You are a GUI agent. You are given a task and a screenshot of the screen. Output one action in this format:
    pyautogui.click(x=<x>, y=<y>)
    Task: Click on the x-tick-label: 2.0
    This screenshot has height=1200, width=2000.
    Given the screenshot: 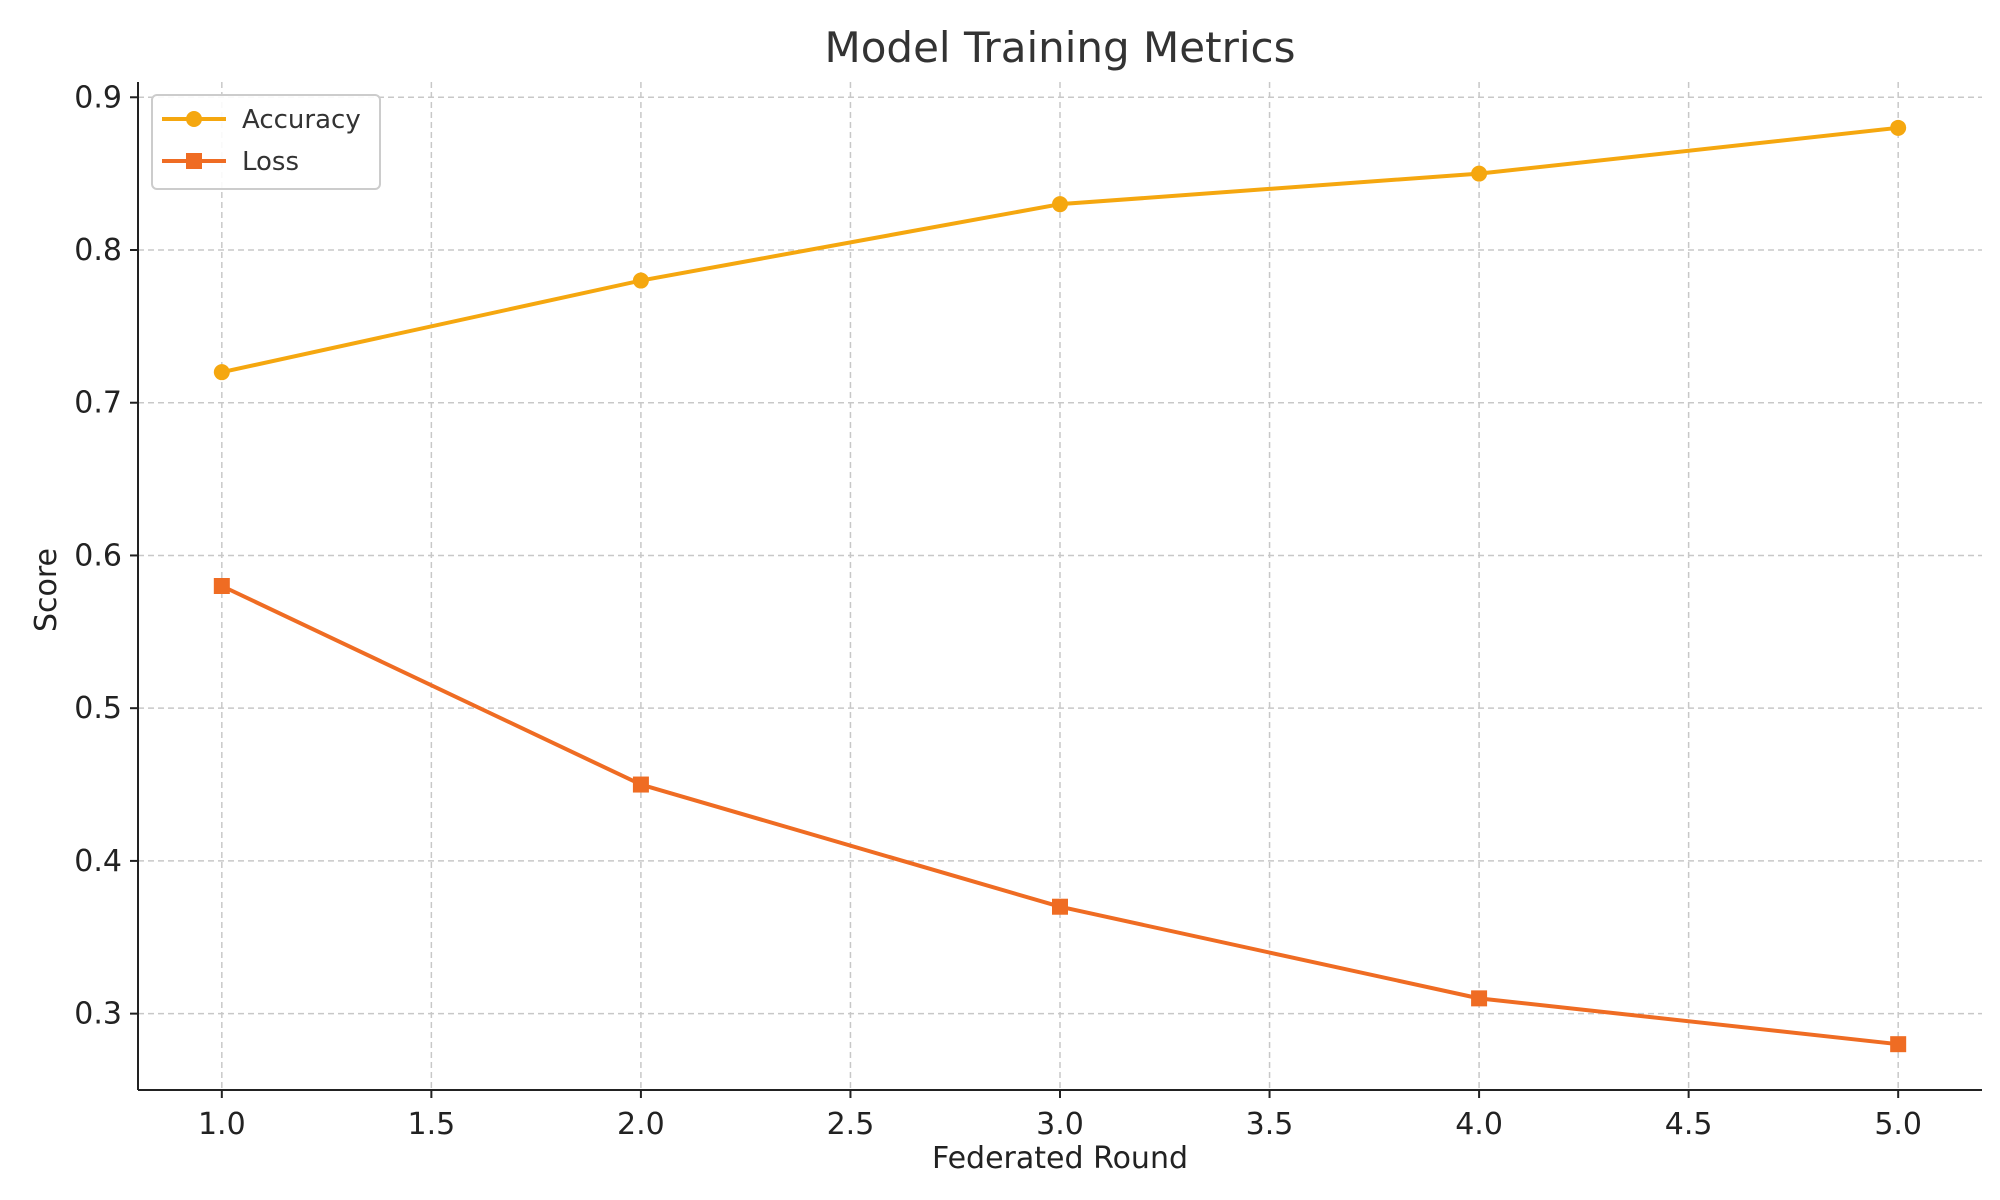 What is the action you would take?
    pyautogui.click(x=641, y=1124)
    